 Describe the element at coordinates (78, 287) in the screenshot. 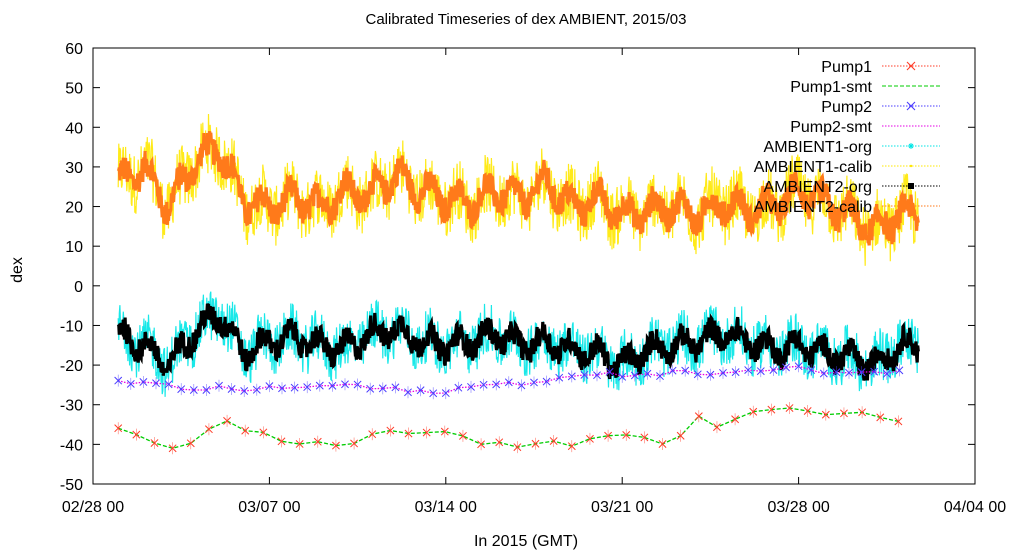

I see `y-tick-label: 0` at that location.